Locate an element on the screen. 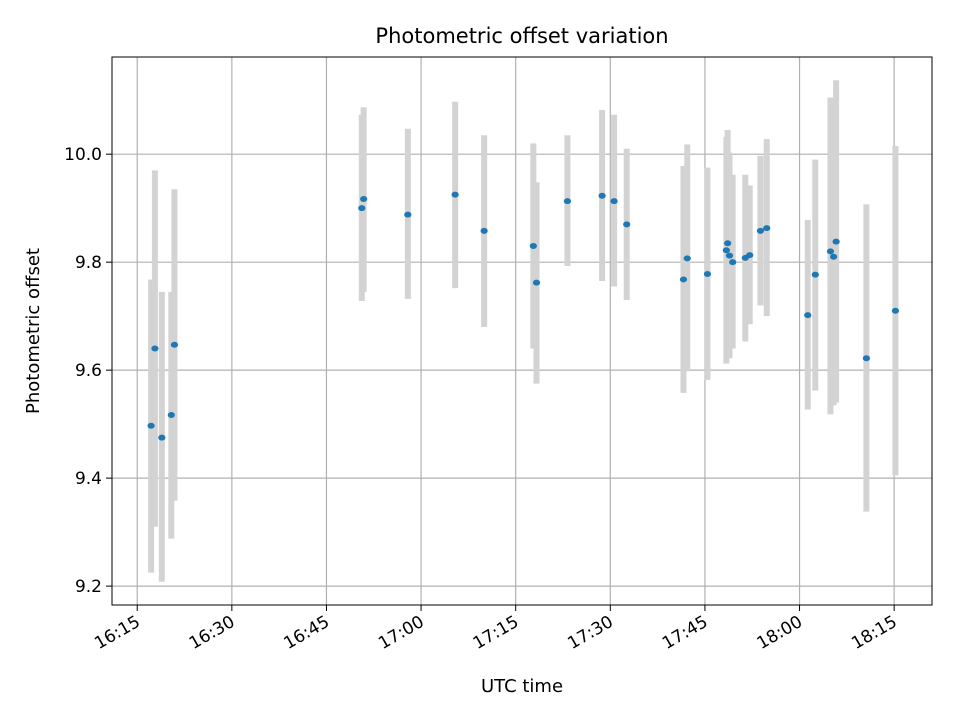  y-tick-label: 9.4 is located at coordinates (88, 479).